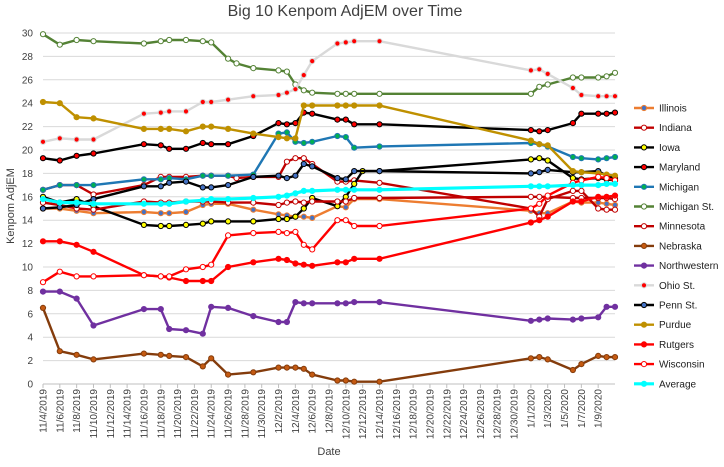 This screenshot has width=724, height=467. I want to click on legend-label: Ohio St., so click(677, 286).